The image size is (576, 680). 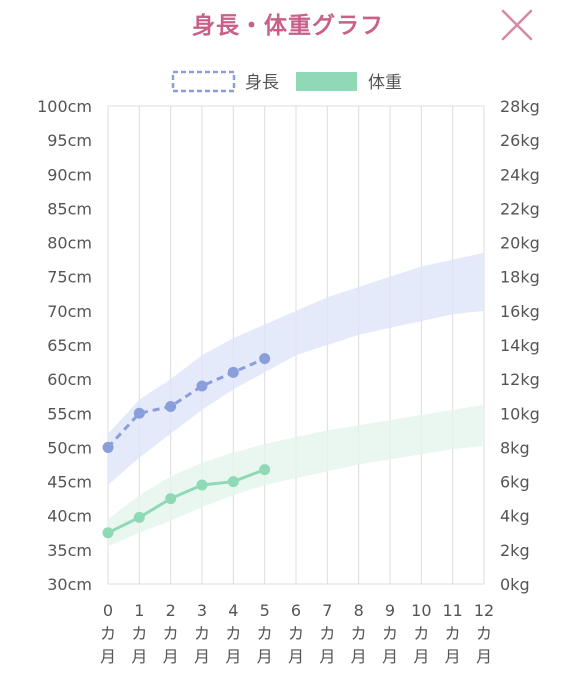 What do you see at coordinates (69, 447) in the screenshot?
I see `y-left-tick-label: 50cm` at bounding box center [69, 447].